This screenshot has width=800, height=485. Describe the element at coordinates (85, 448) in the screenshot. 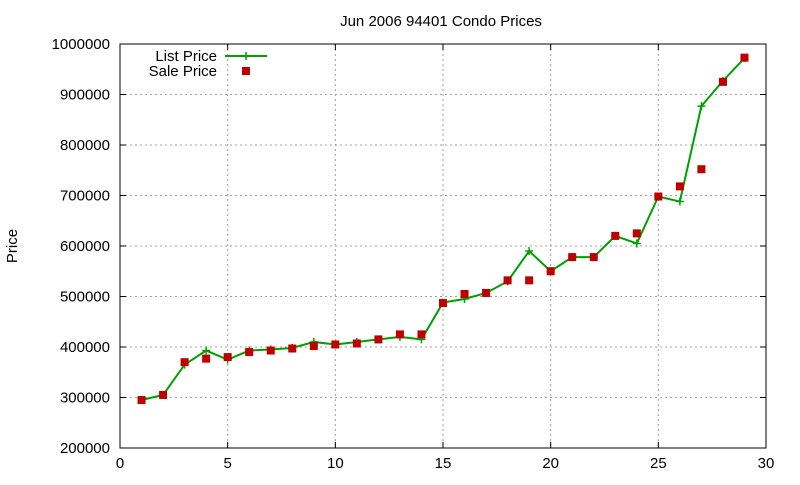

I see `y-tick-label: 200000` at that location.